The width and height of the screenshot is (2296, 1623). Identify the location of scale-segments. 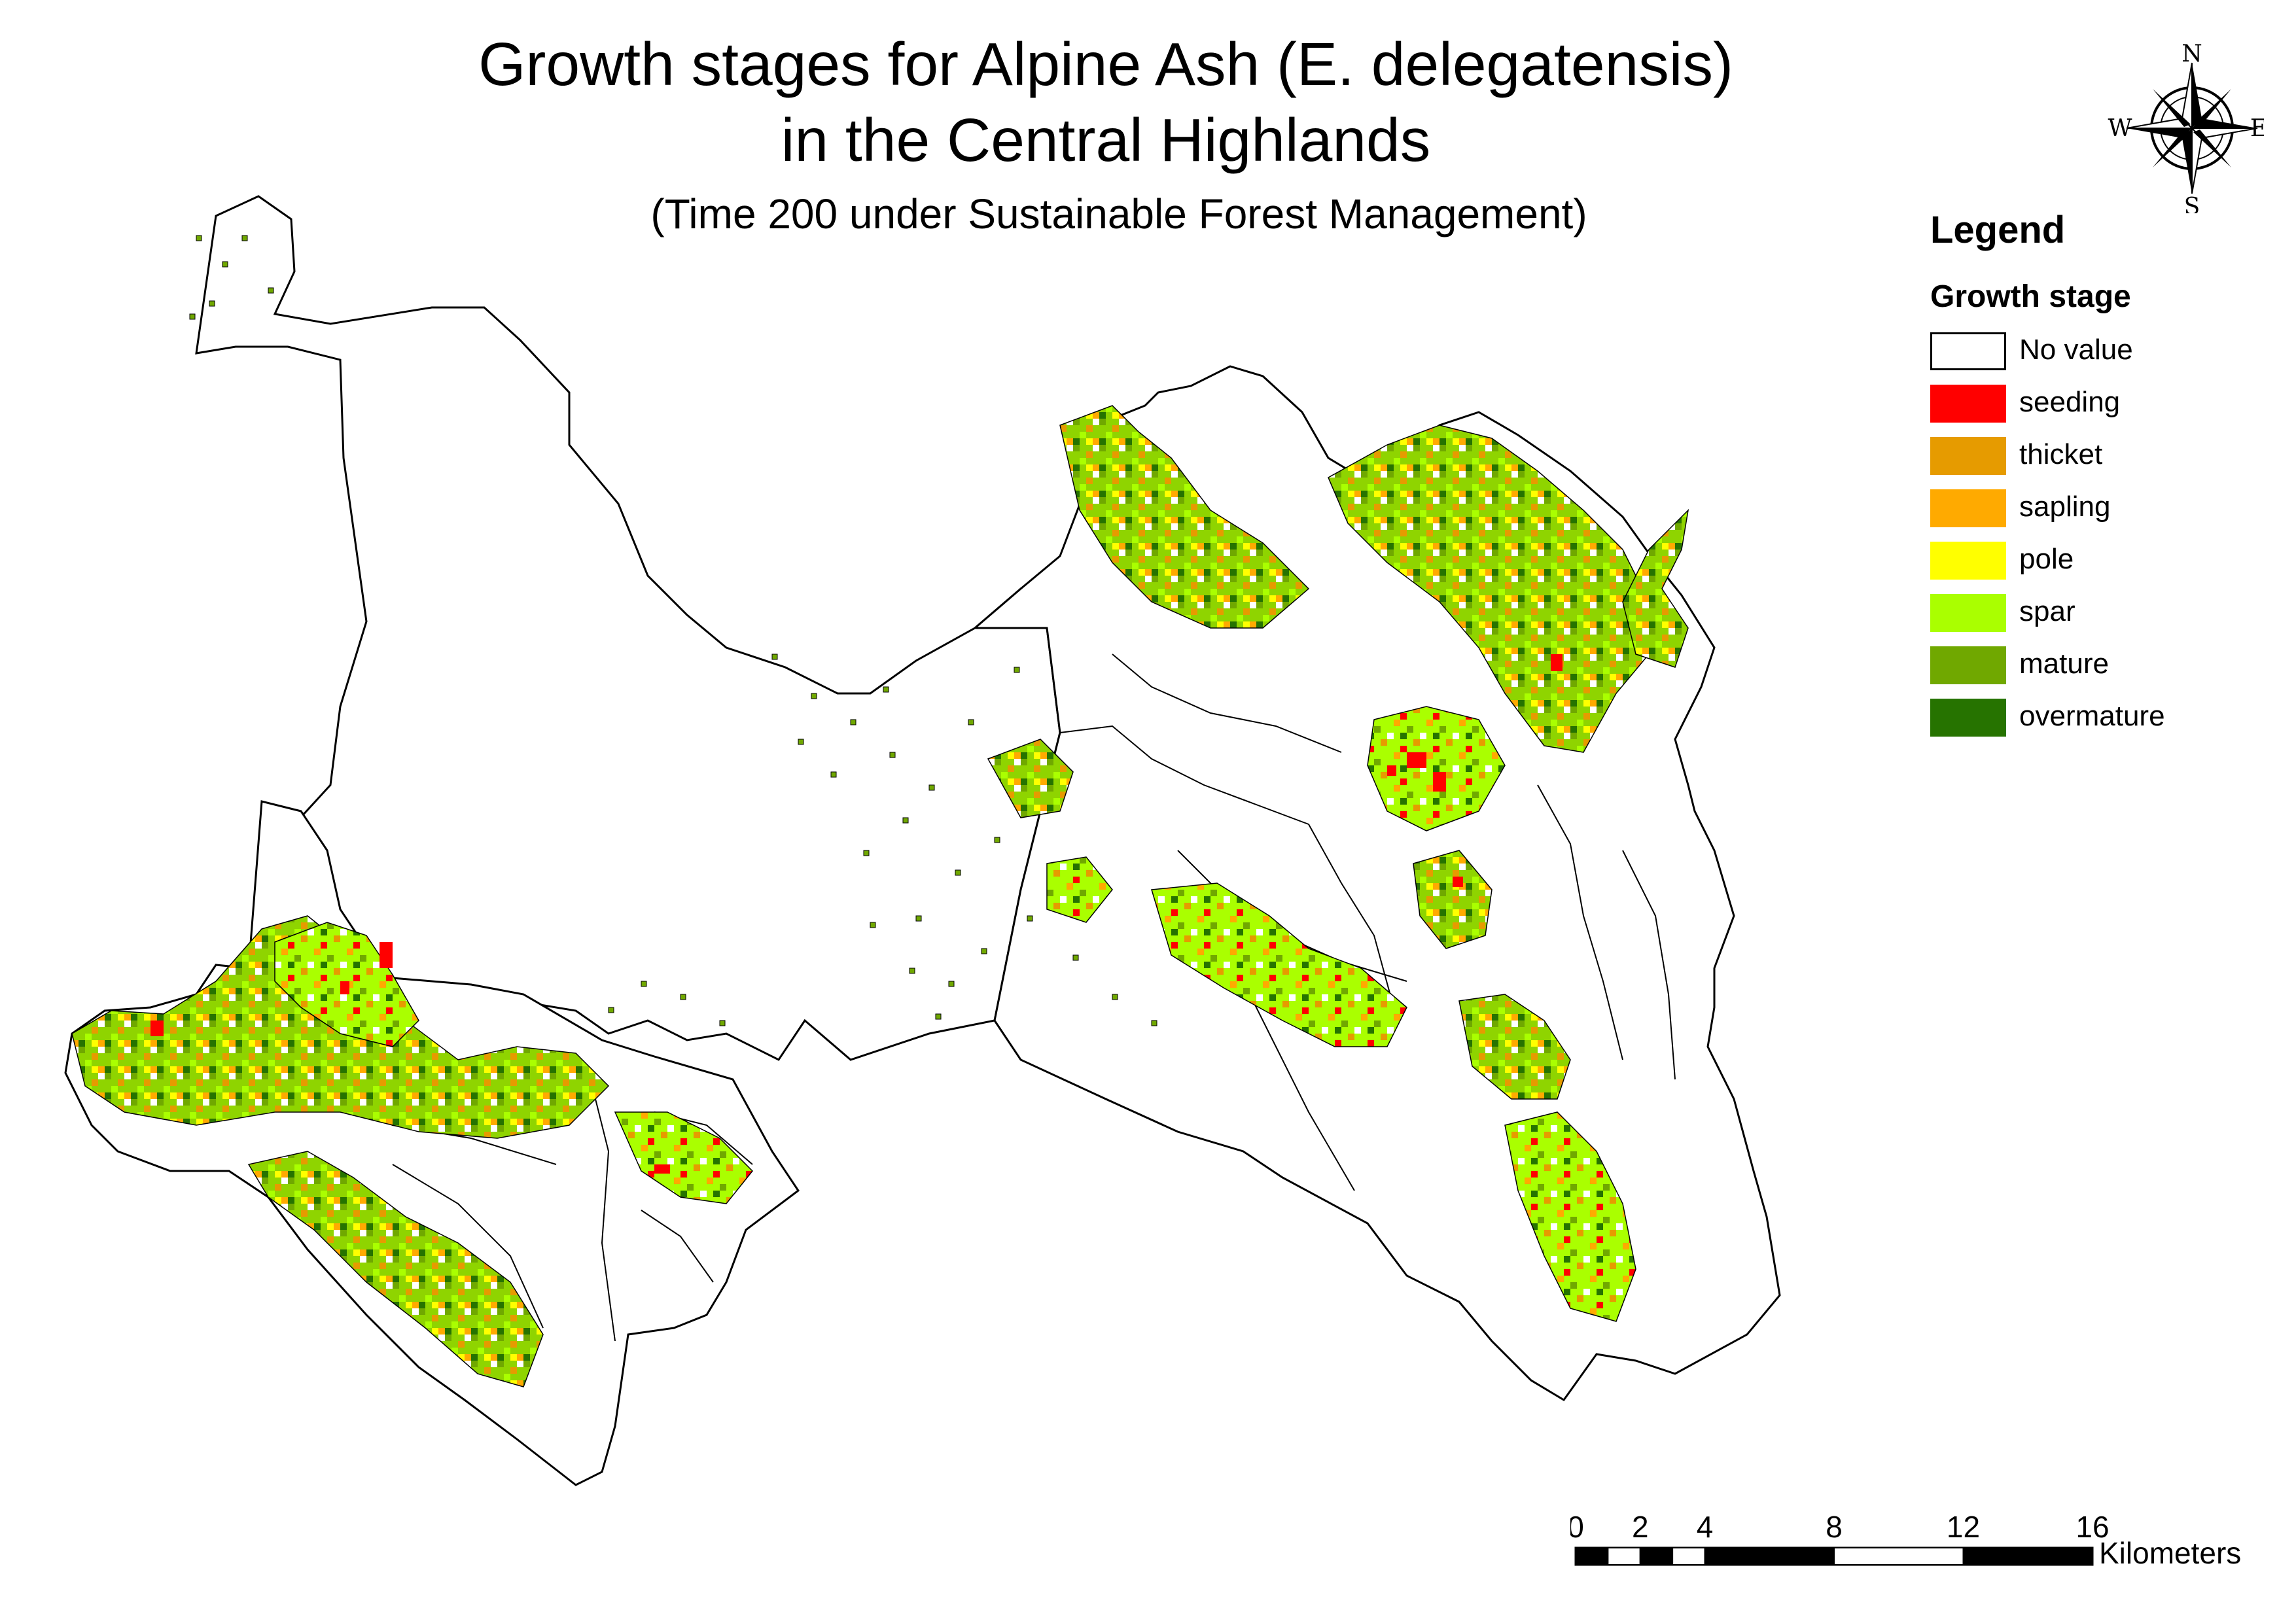
(1834, 1556).